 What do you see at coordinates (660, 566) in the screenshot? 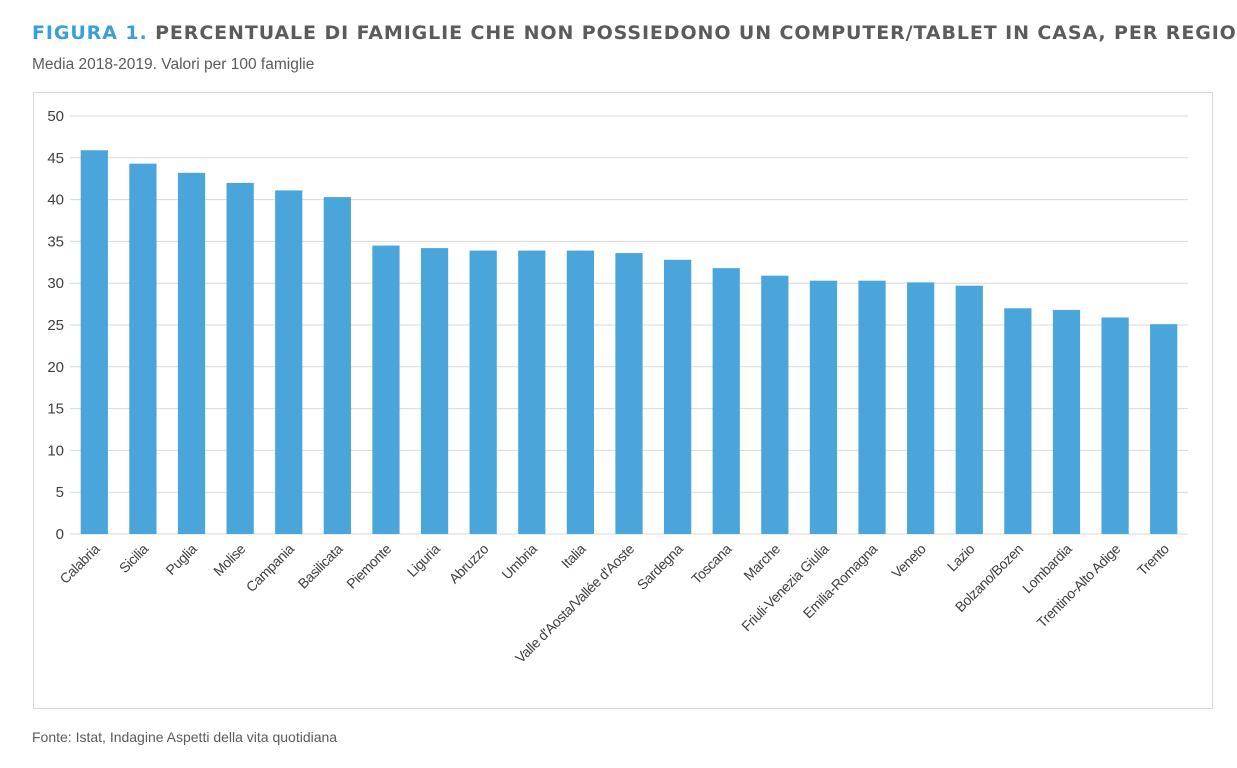
I see `x-tick-label: Sardegna` at bounding box center [660, 566].